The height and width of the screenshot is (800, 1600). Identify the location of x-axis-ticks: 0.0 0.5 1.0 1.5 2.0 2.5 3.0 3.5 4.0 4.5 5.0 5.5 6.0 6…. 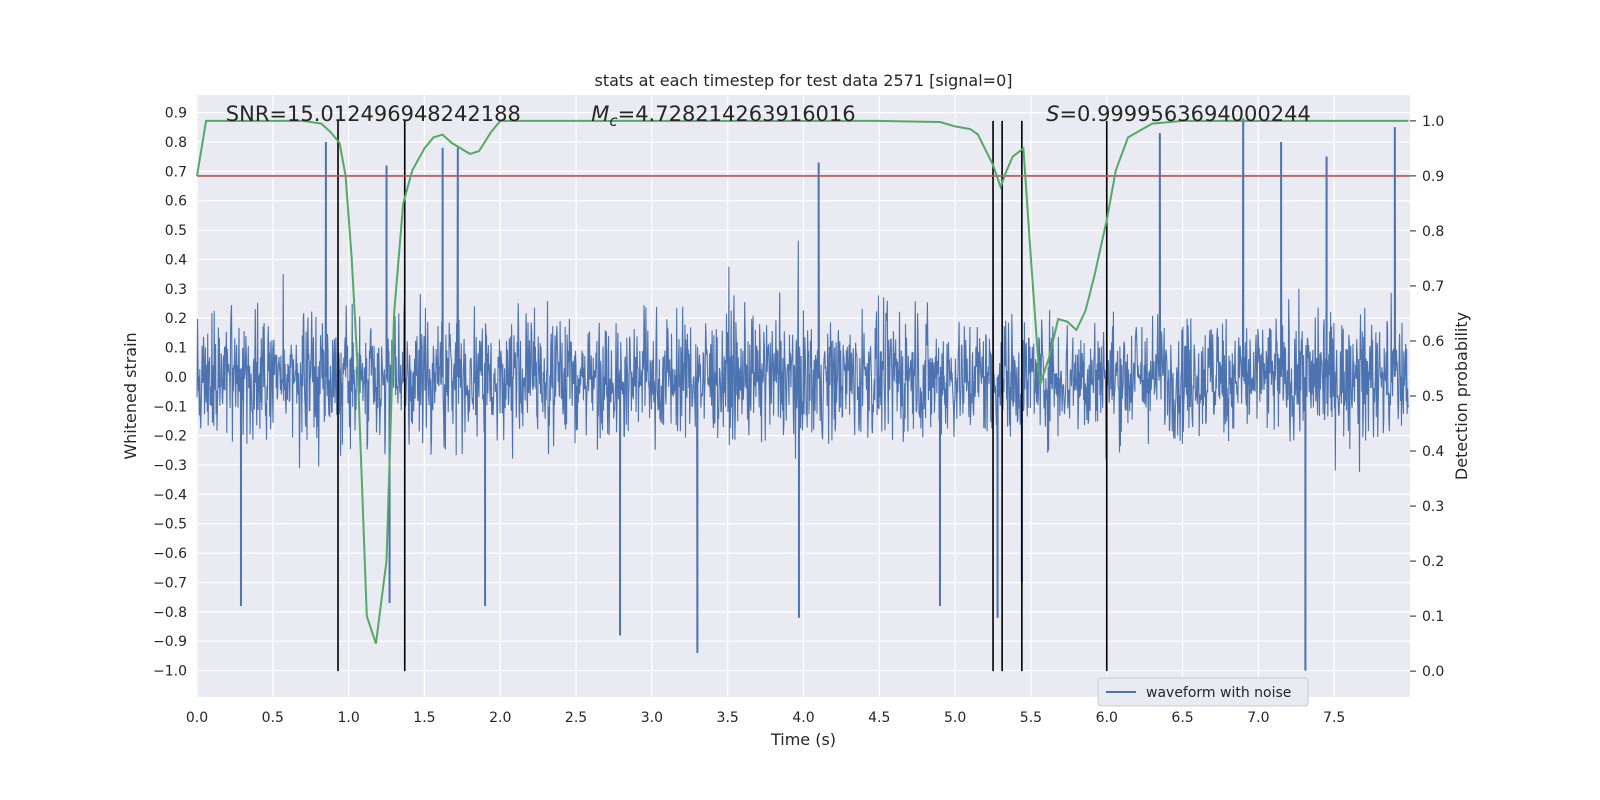
(765, 718).